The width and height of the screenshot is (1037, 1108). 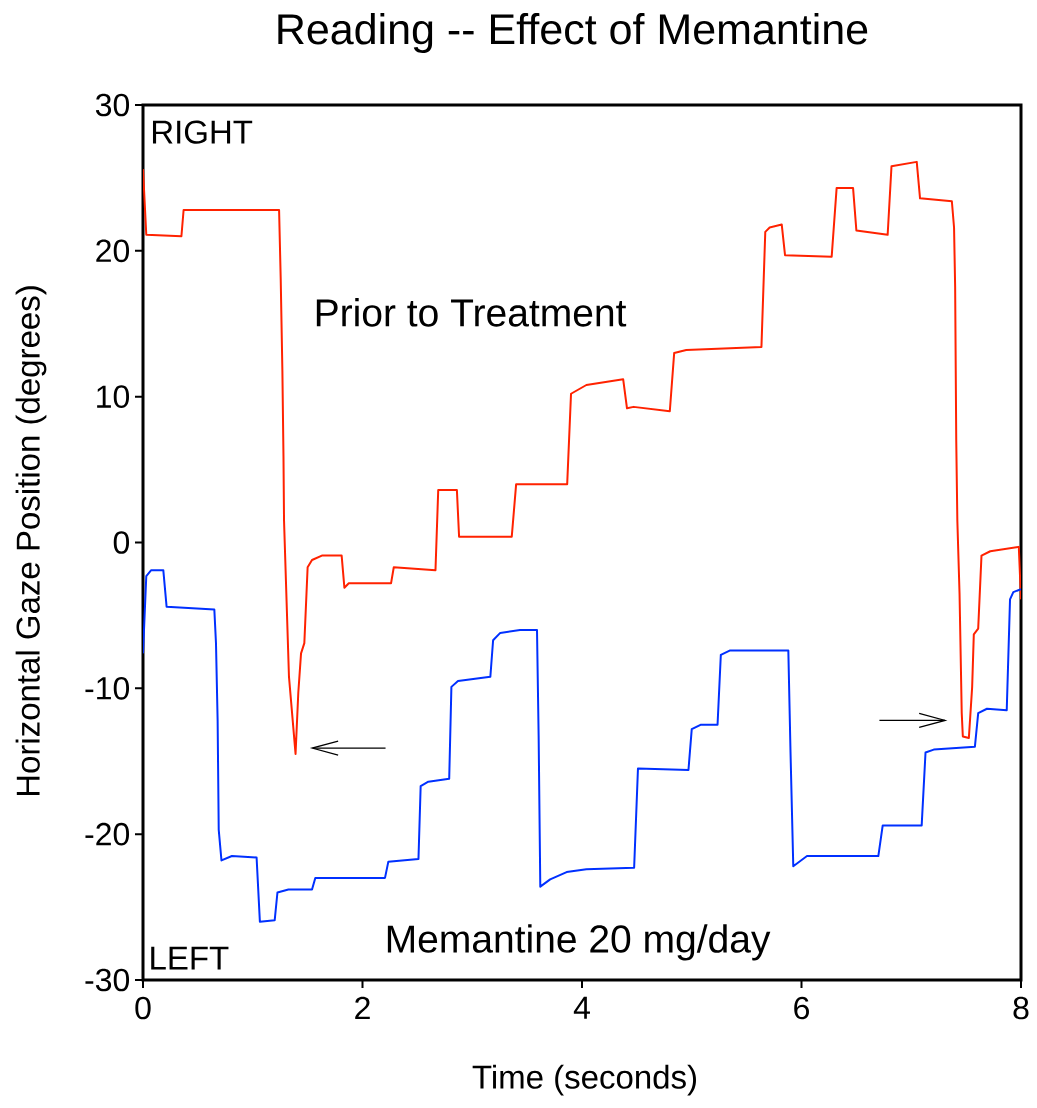 What do you see at coordinates (113, 251) in the screenshot?
I see `y-tick-label: 20` at bounding box center [113, 251].